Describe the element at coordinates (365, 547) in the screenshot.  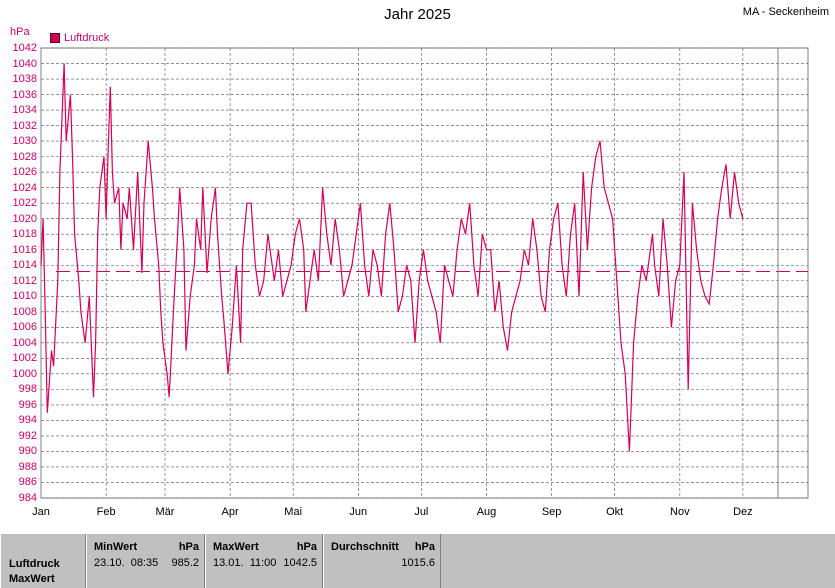
I see `avg-header: Durchschnitt` at that location.